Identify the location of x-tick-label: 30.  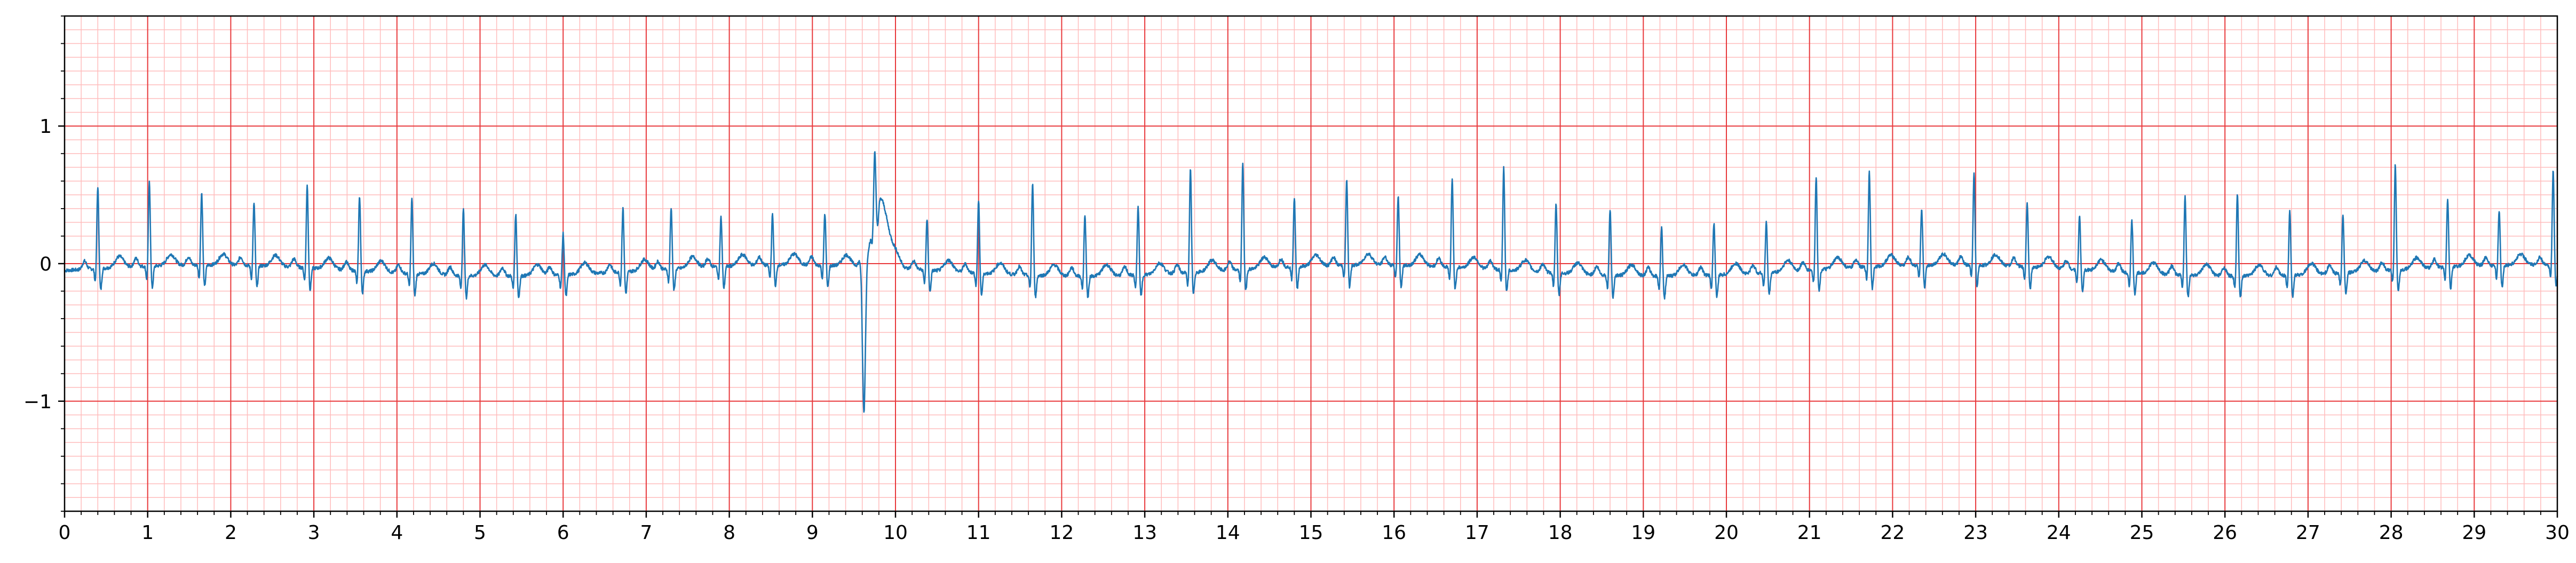
(2557, 533).